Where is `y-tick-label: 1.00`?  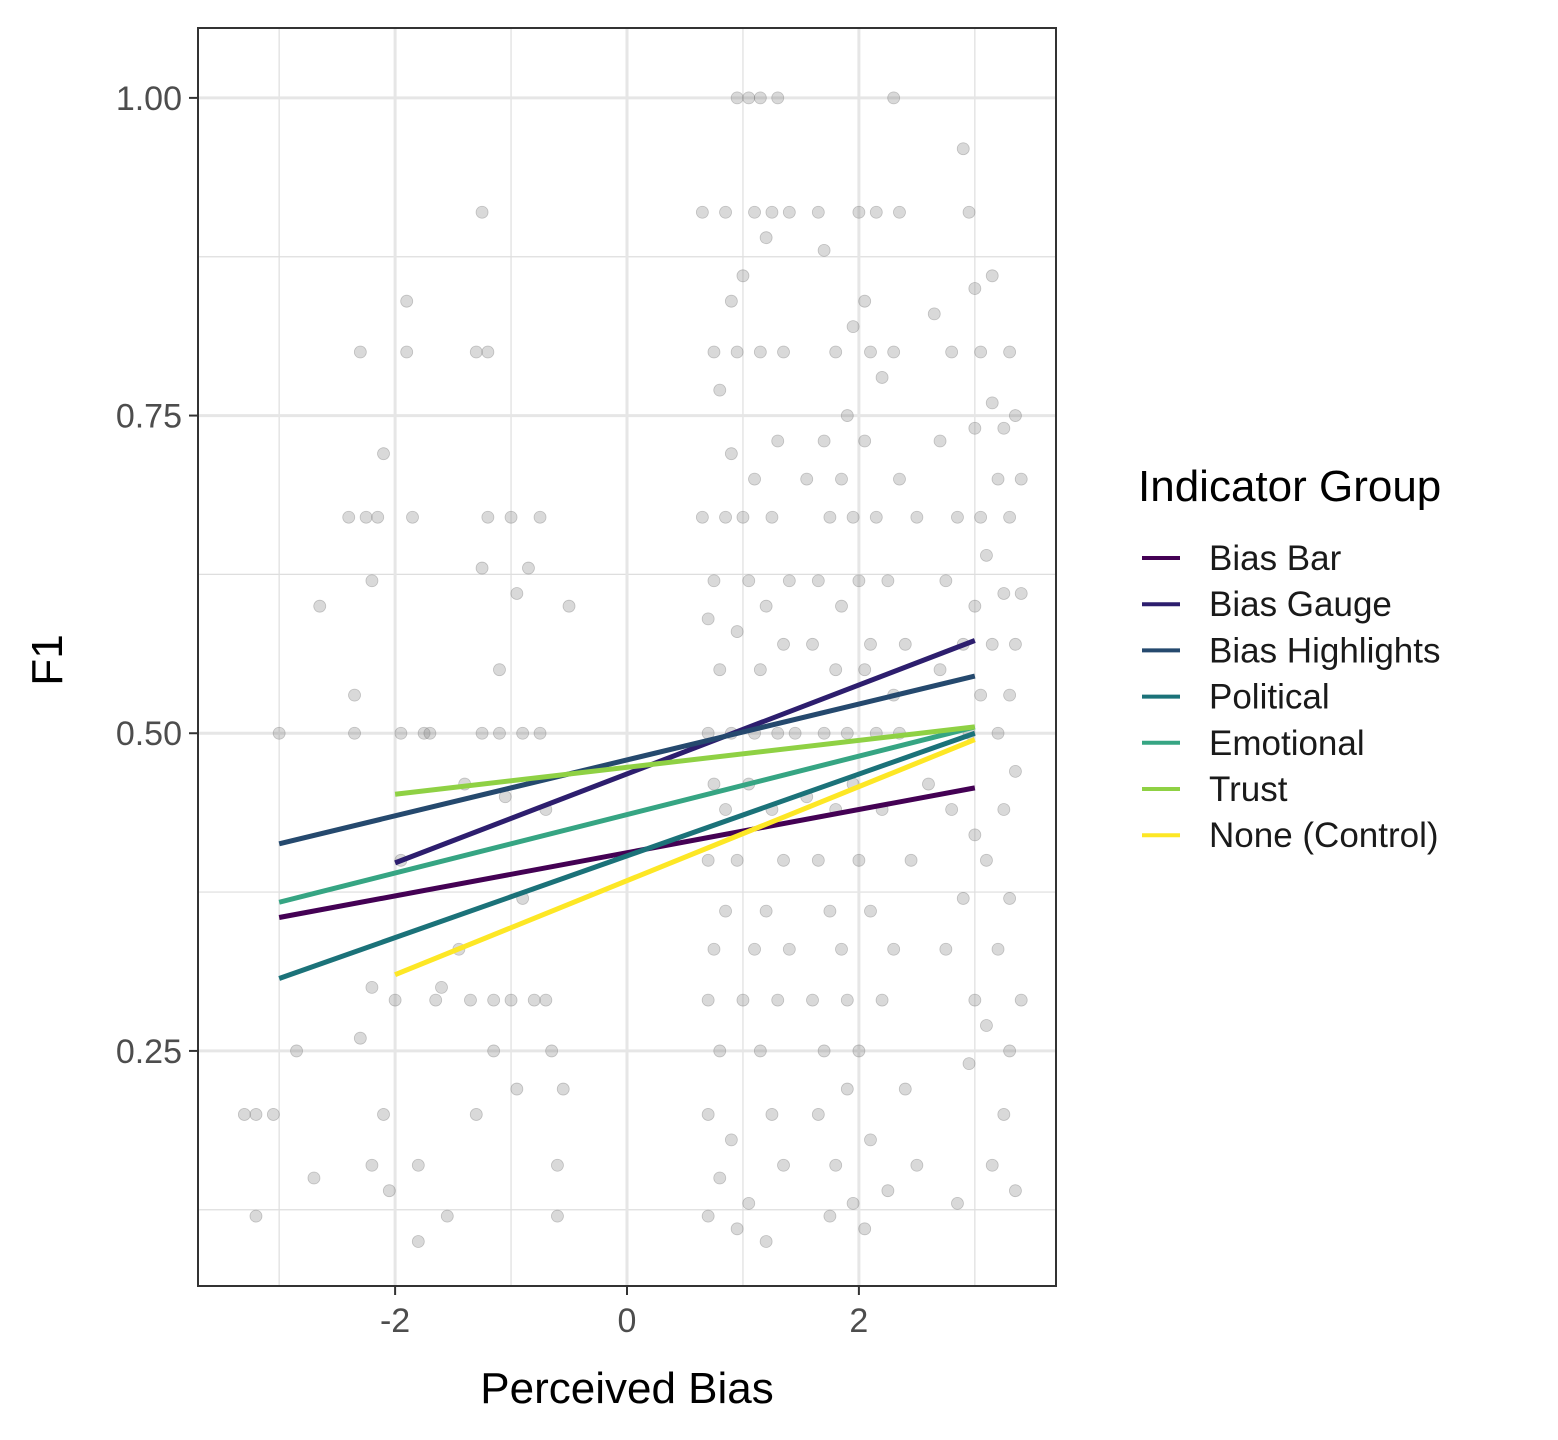
y-tick-label: 1.00 is located at coordinates (149, 99).